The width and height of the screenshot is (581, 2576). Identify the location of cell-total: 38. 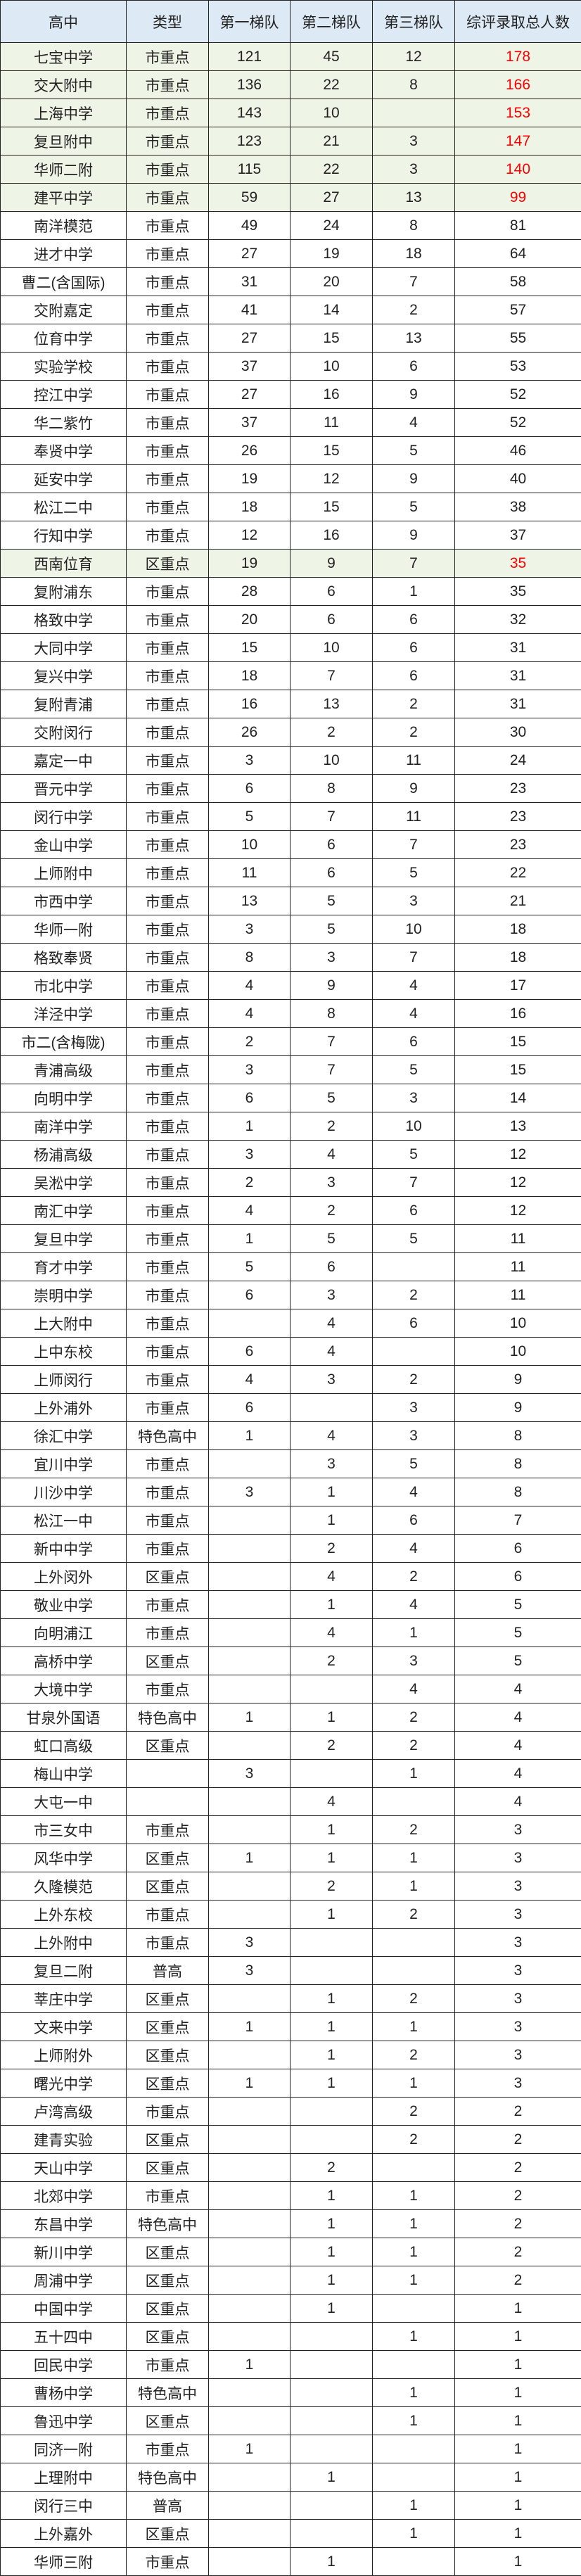
(517, 507).